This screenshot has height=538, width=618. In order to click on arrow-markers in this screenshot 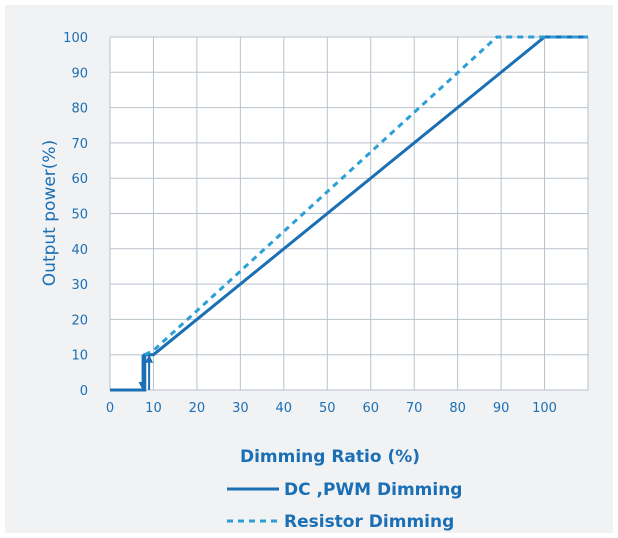, I will do `click(146, 372)`.